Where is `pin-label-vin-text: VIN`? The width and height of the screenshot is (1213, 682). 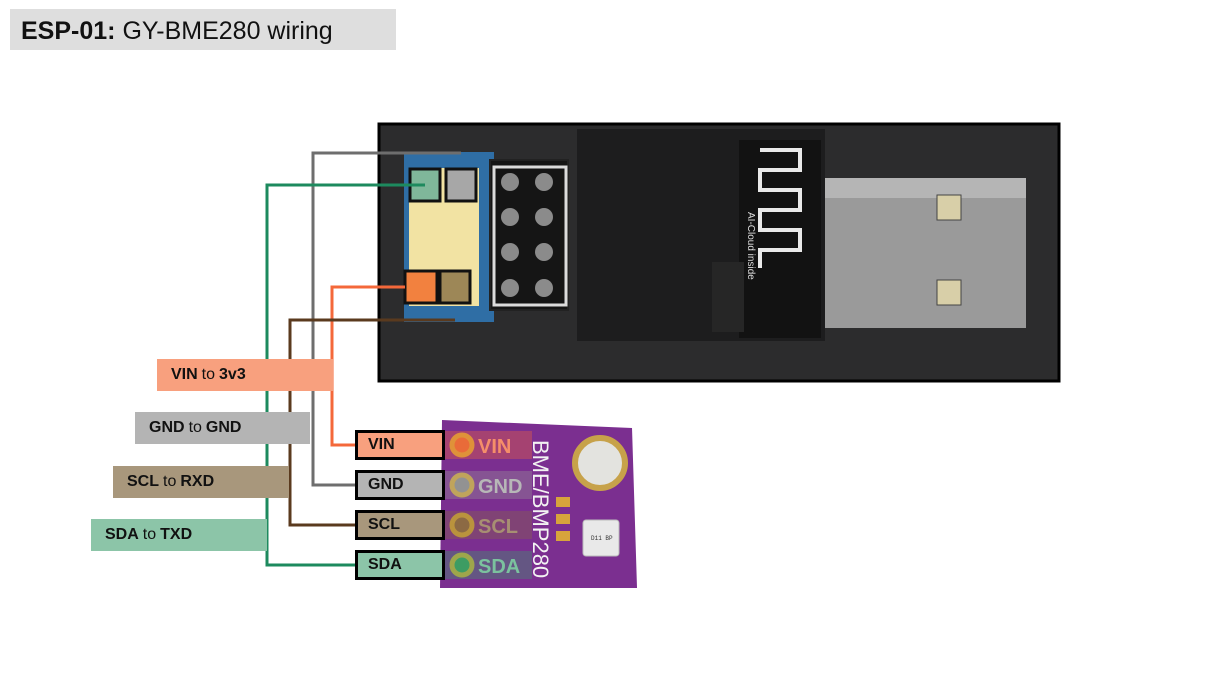 pin-label-vin-text: VIN is located at coordinates (381, 444).